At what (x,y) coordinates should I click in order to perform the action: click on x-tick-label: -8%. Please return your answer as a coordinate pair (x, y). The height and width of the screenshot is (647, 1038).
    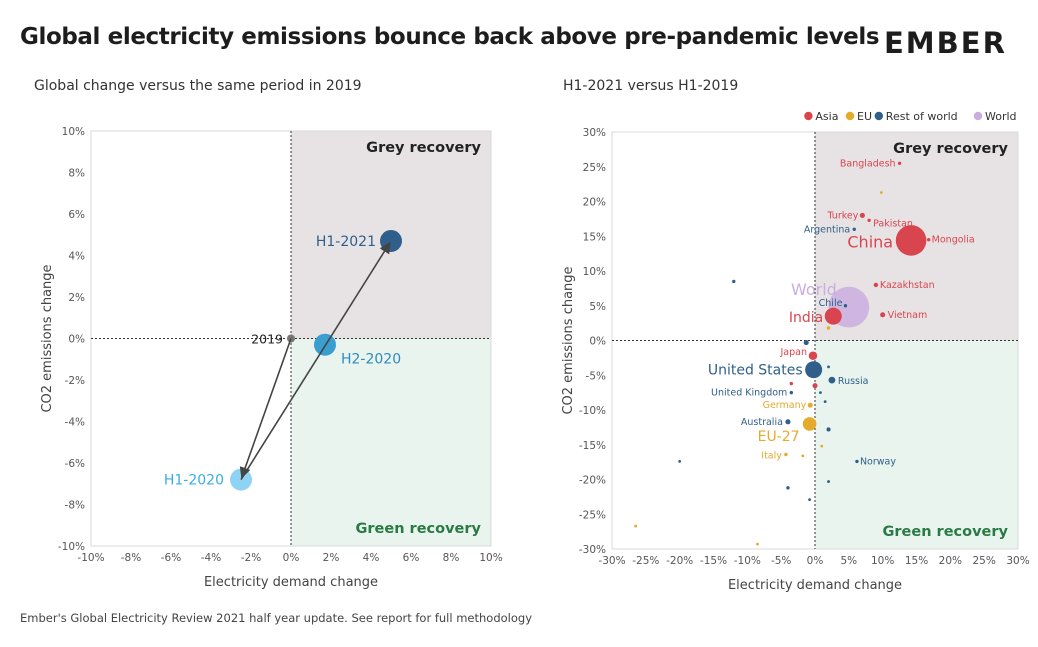
    Looking at the image, I should click on (131, 558).